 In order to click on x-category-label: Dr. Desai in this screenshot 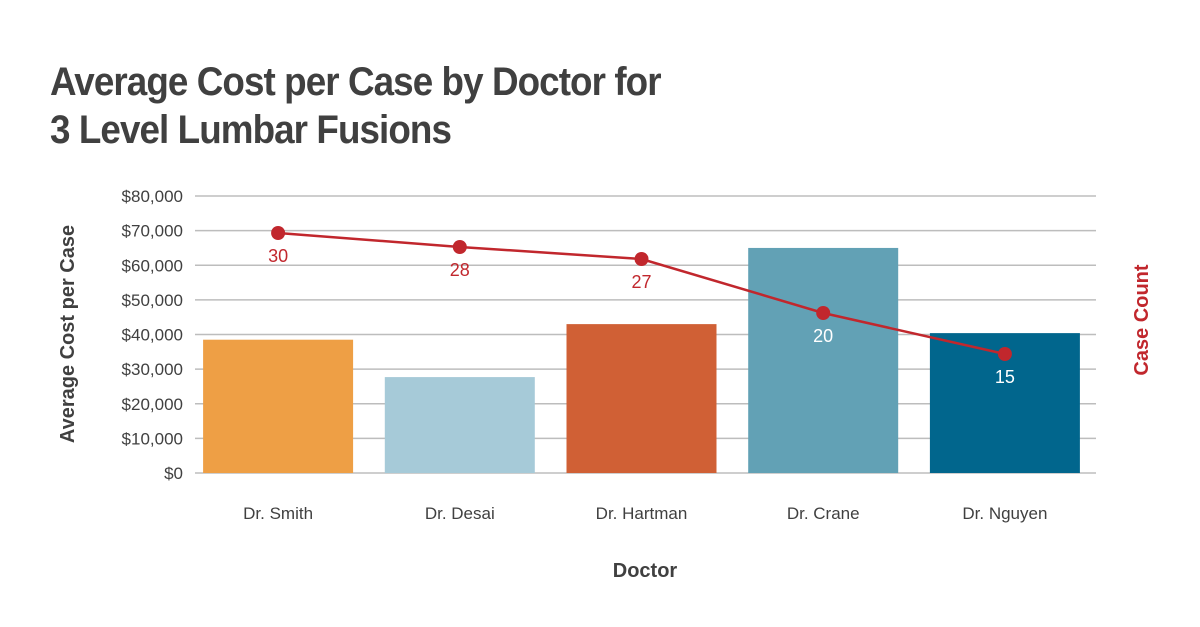, I will do `click(460, 513)`.